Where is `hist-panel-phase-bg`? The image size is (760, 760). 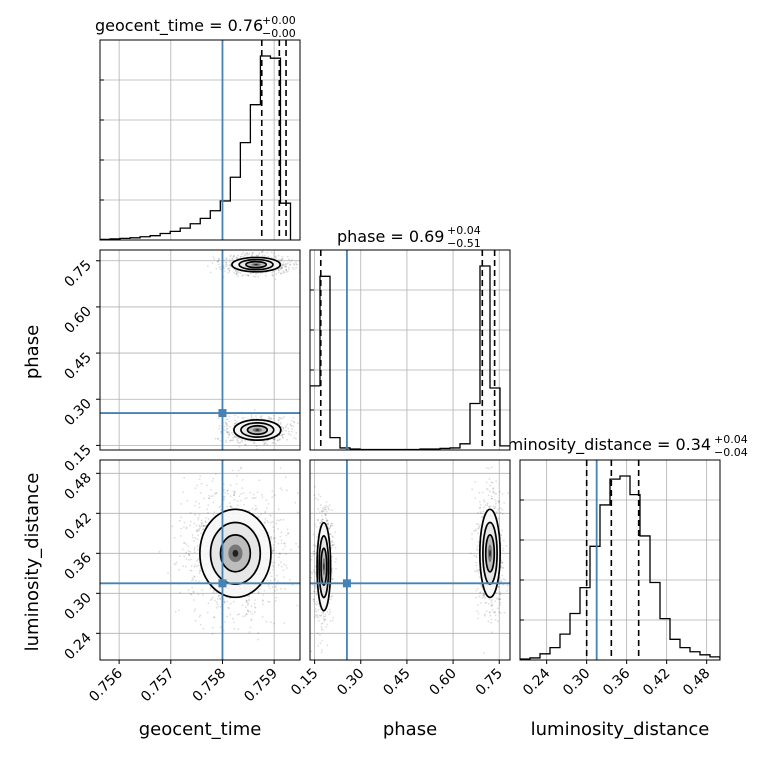
hist-panel-phase-bg is located at coordinates (410, 350).